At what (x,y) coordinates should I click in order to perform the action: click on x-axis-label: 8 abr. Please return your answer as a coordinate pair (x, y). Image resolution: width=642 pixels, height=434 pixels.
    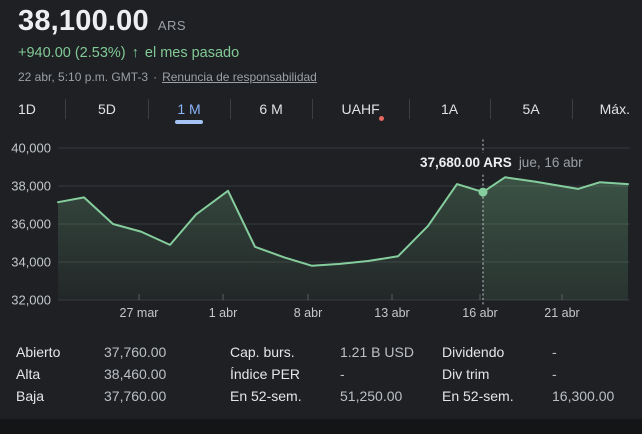
    Looking at the image, I should click on (308, 313).